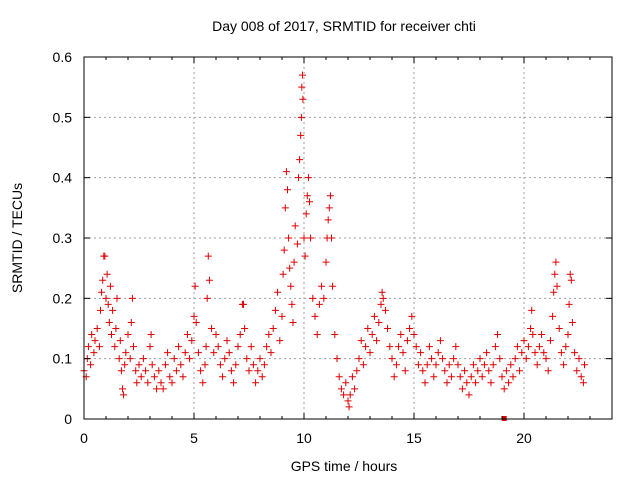  What do you see at coordinates (63, 359) in the screenshot?
I see `y-tick-label: 0.1` at bounding box center [63, 359].